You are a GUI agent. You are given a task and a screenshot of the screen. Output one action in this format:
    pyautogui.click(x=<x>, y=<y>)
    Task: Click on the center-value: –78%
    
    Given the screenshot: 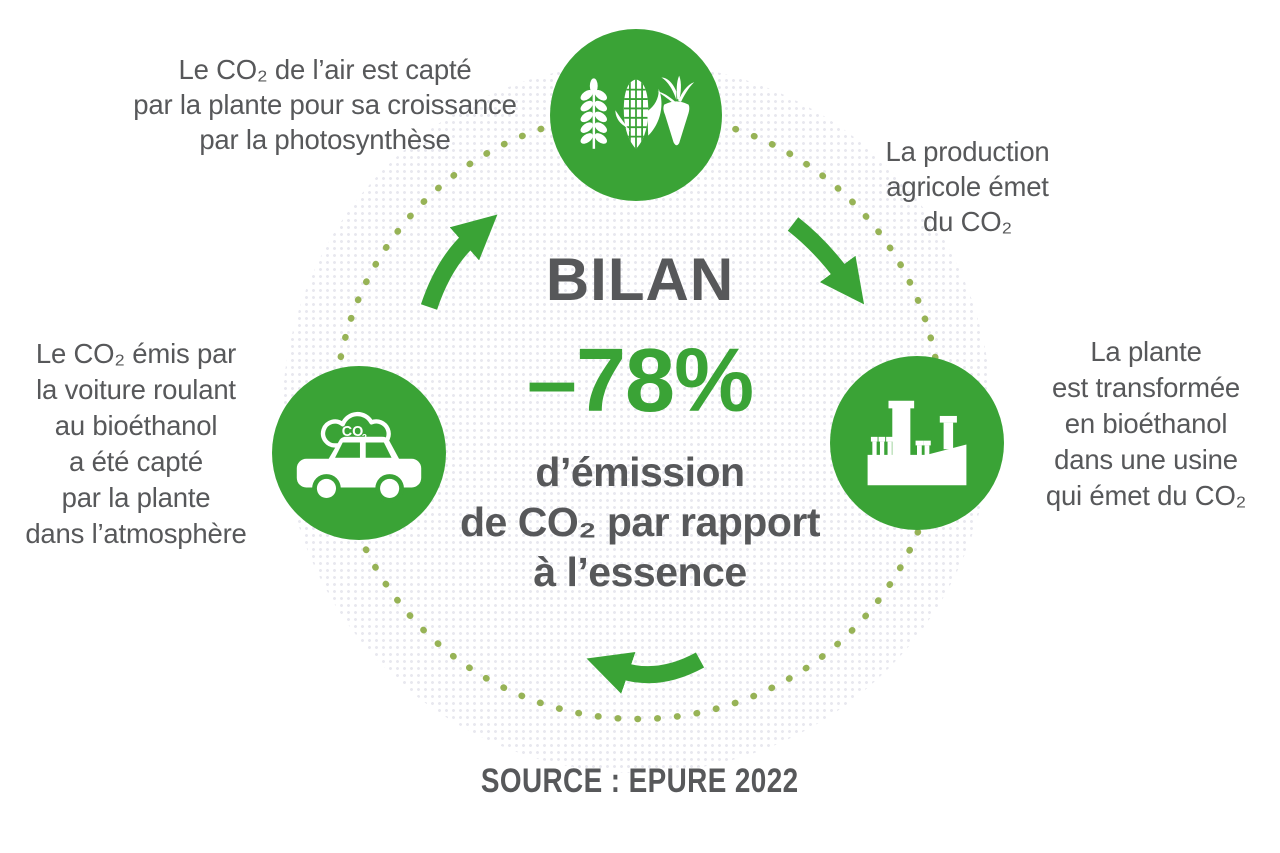 What is the action you would take?
    pyautogui.click(x=640, y=381)
    